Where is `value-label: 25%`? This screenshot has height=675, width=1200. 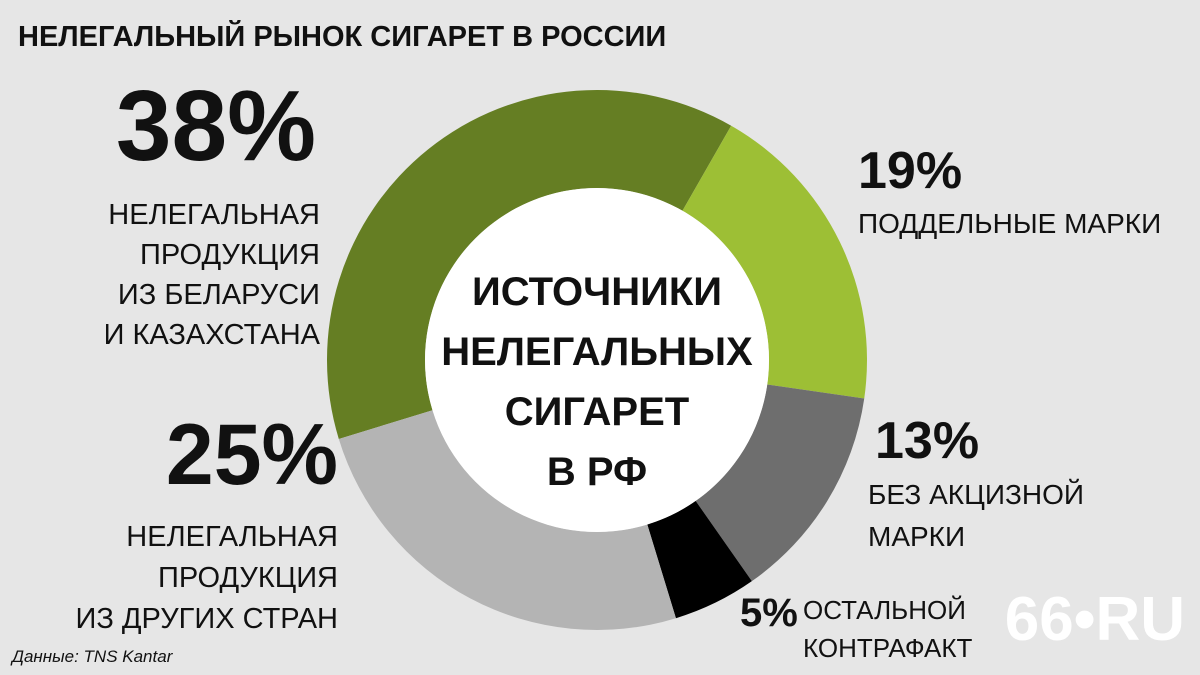
value-label: 25% is located at coordinates (252, 455).